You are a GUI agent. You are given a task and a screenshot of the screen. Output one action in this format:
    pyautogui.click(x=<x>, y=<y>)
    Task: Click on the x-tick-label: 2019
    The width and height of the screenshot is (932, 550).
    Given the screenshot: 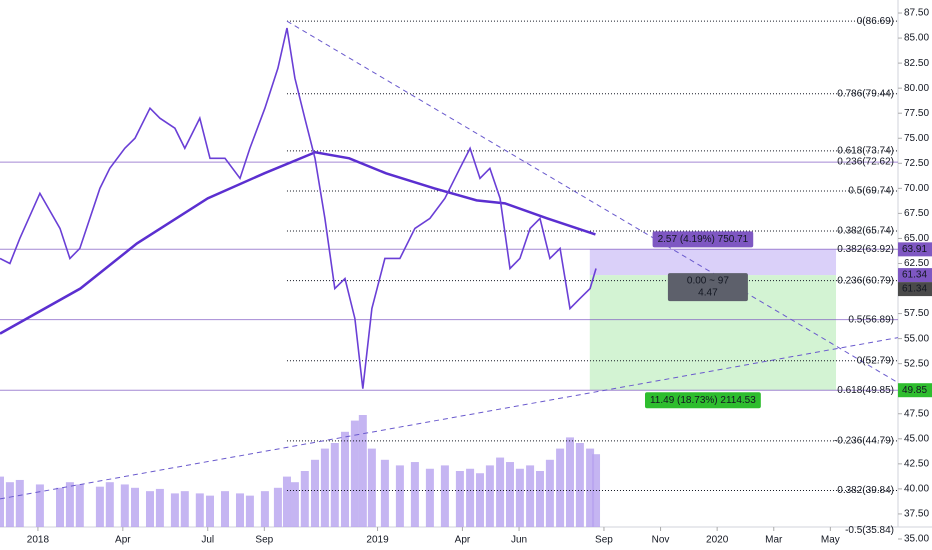 What is the action you would take?
    pyautogui.click(x=377, y=540)
    